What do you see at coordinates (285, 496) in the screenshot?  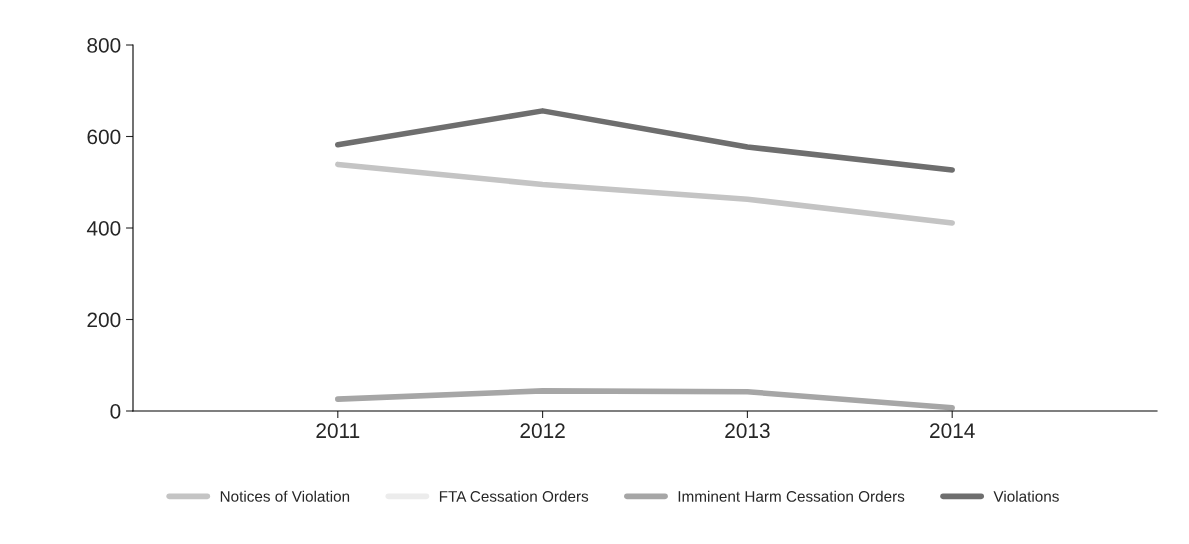 I see `legend-label: Notices of Violation` at bounding box center [285, 496].